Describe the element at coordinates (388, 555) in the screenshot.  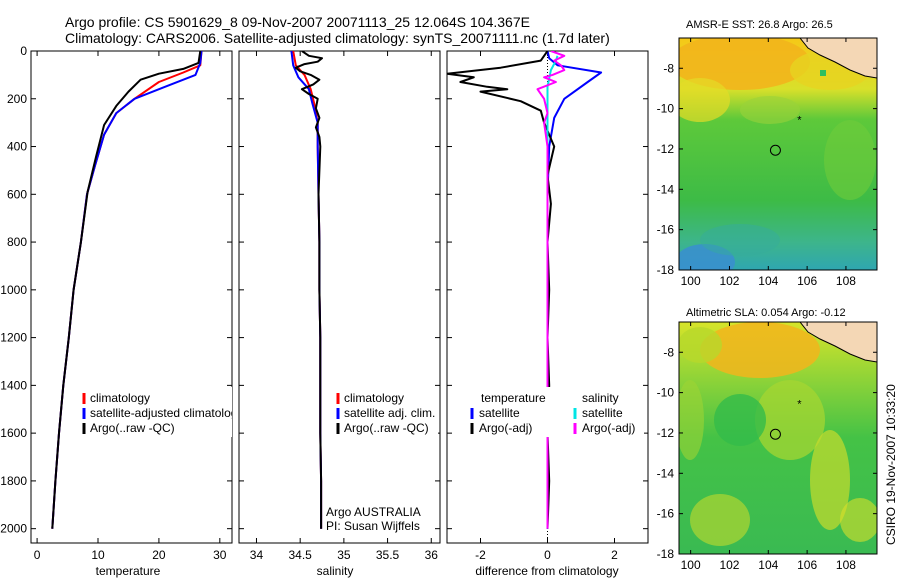
I see `x-tick-label: 35.5` at that location.